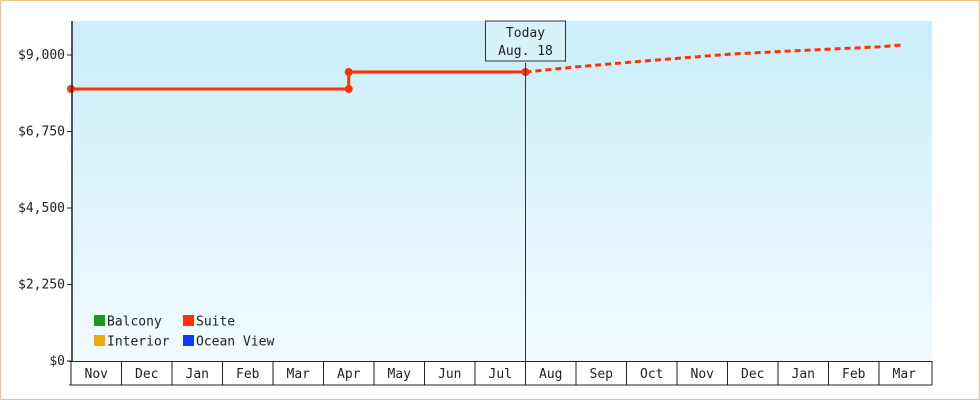 The image size is (980, 400). What do you see at coordinates (449, 374) in the screenshot?
I see `x-tick-label: Jun` at bounding box center [449, 374].